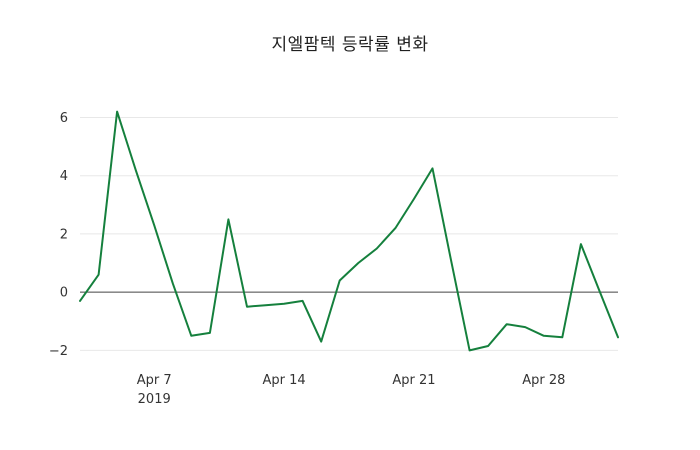  I want to click on x-tick-label: Apr 7, so click(154, 380).